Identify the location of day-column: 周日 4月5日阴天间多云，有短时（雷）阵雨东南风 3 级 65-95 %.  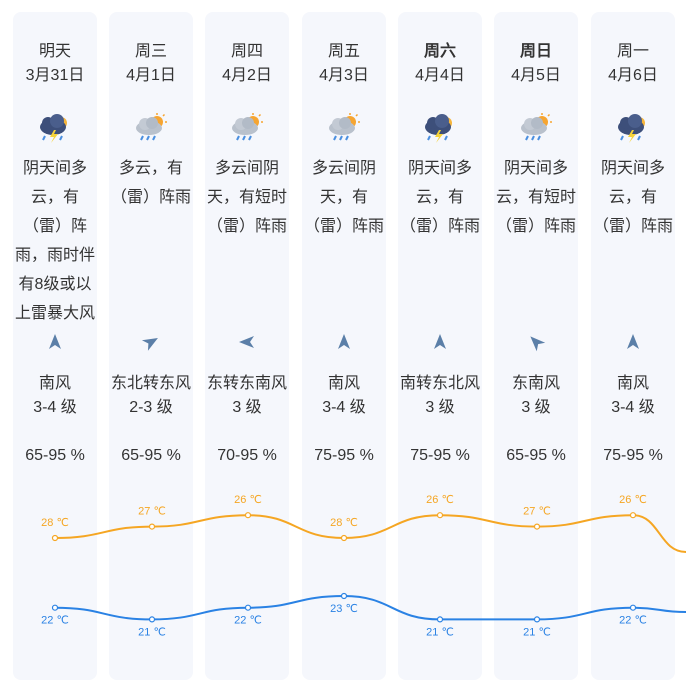
(536, 346).